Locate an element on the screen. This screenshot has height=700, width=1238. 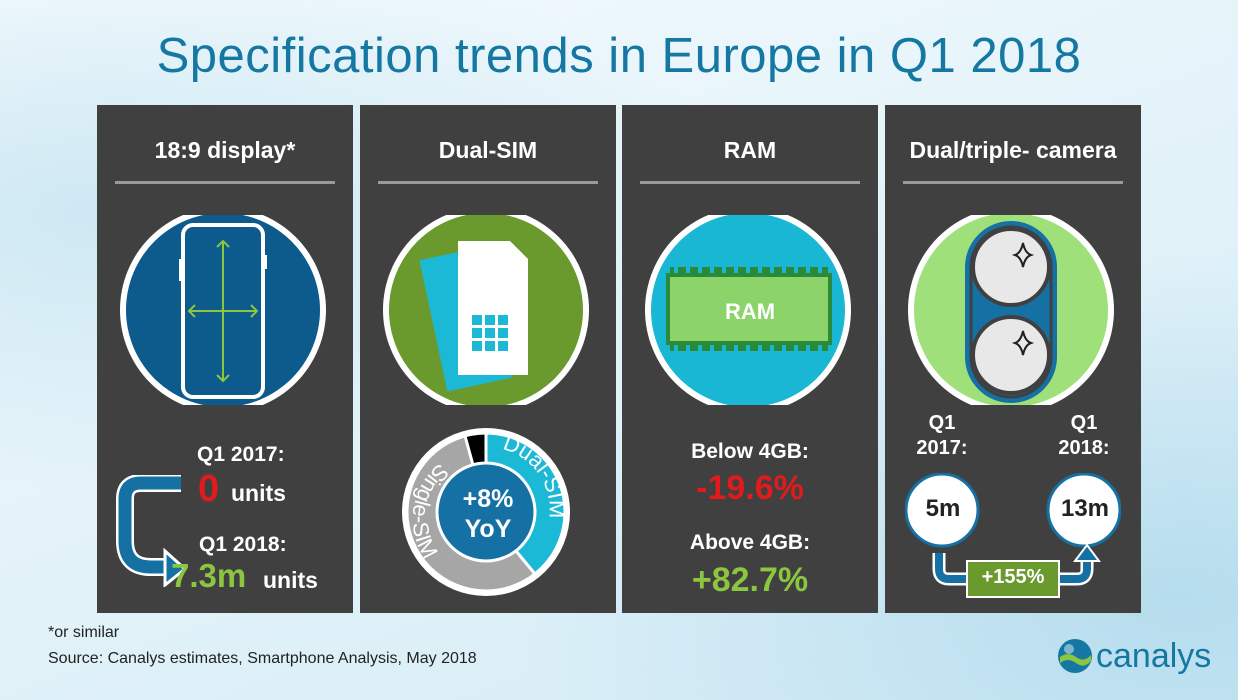
dual-sim-share-donut-icon: Dual-SIM Single-SIM is located at coordinates (486, 512).